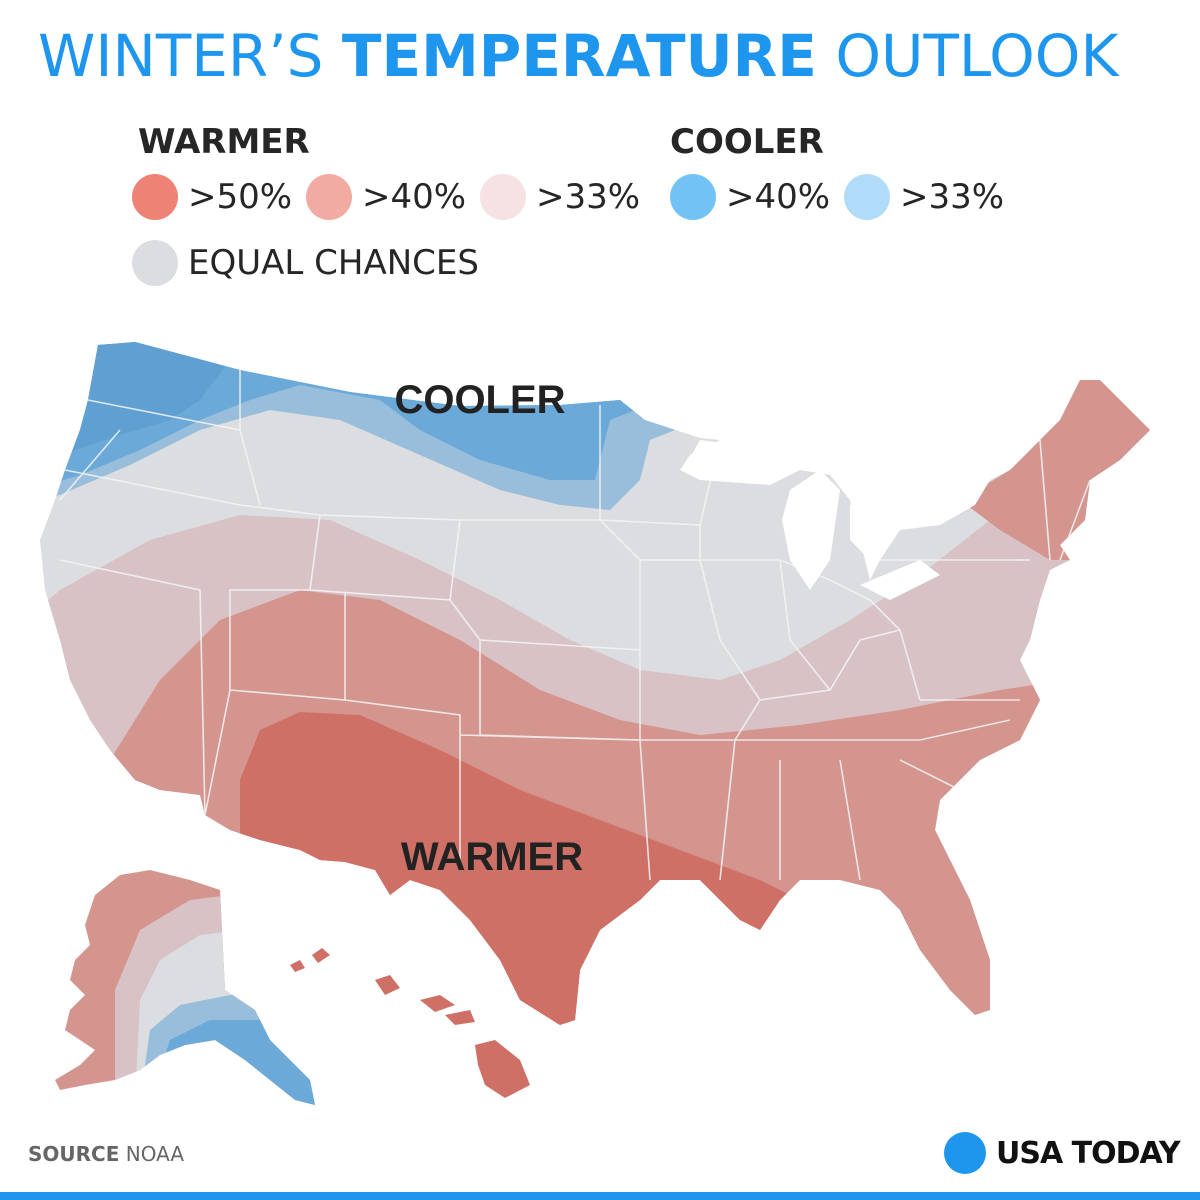  I want to click on legend-item-cooler-40: >40%, so click(750, 197).